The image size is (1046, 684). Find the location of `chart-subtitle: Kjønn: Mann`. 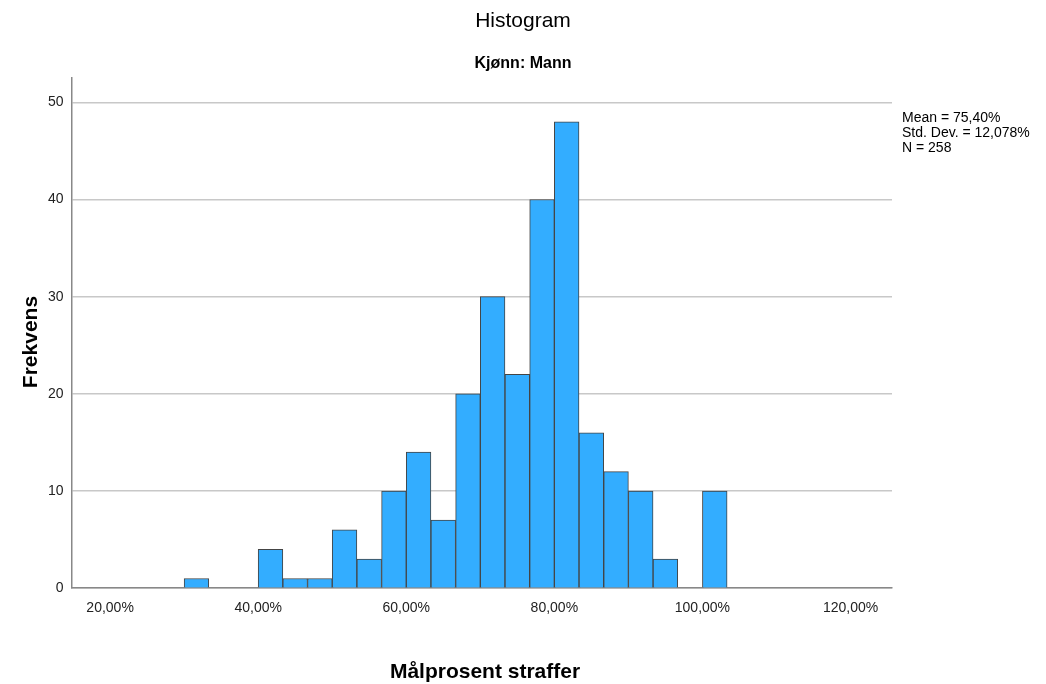

chart-subtitle: Kjønn: Mann is located at coordinates (523, 63).